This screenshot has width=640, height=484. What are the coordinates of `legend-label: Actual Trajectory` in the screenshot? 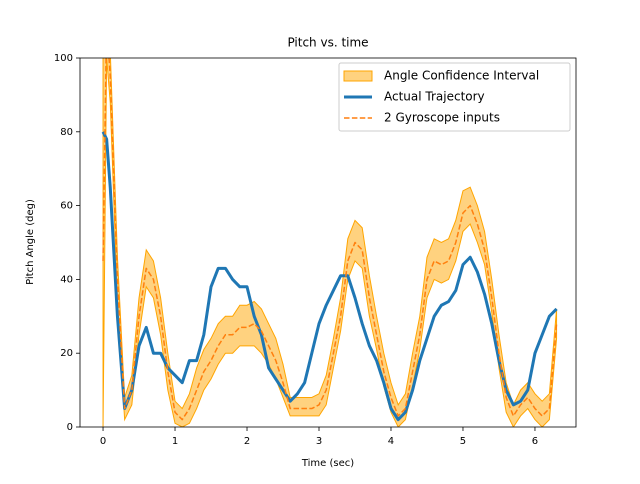 It's located at (434, 97).